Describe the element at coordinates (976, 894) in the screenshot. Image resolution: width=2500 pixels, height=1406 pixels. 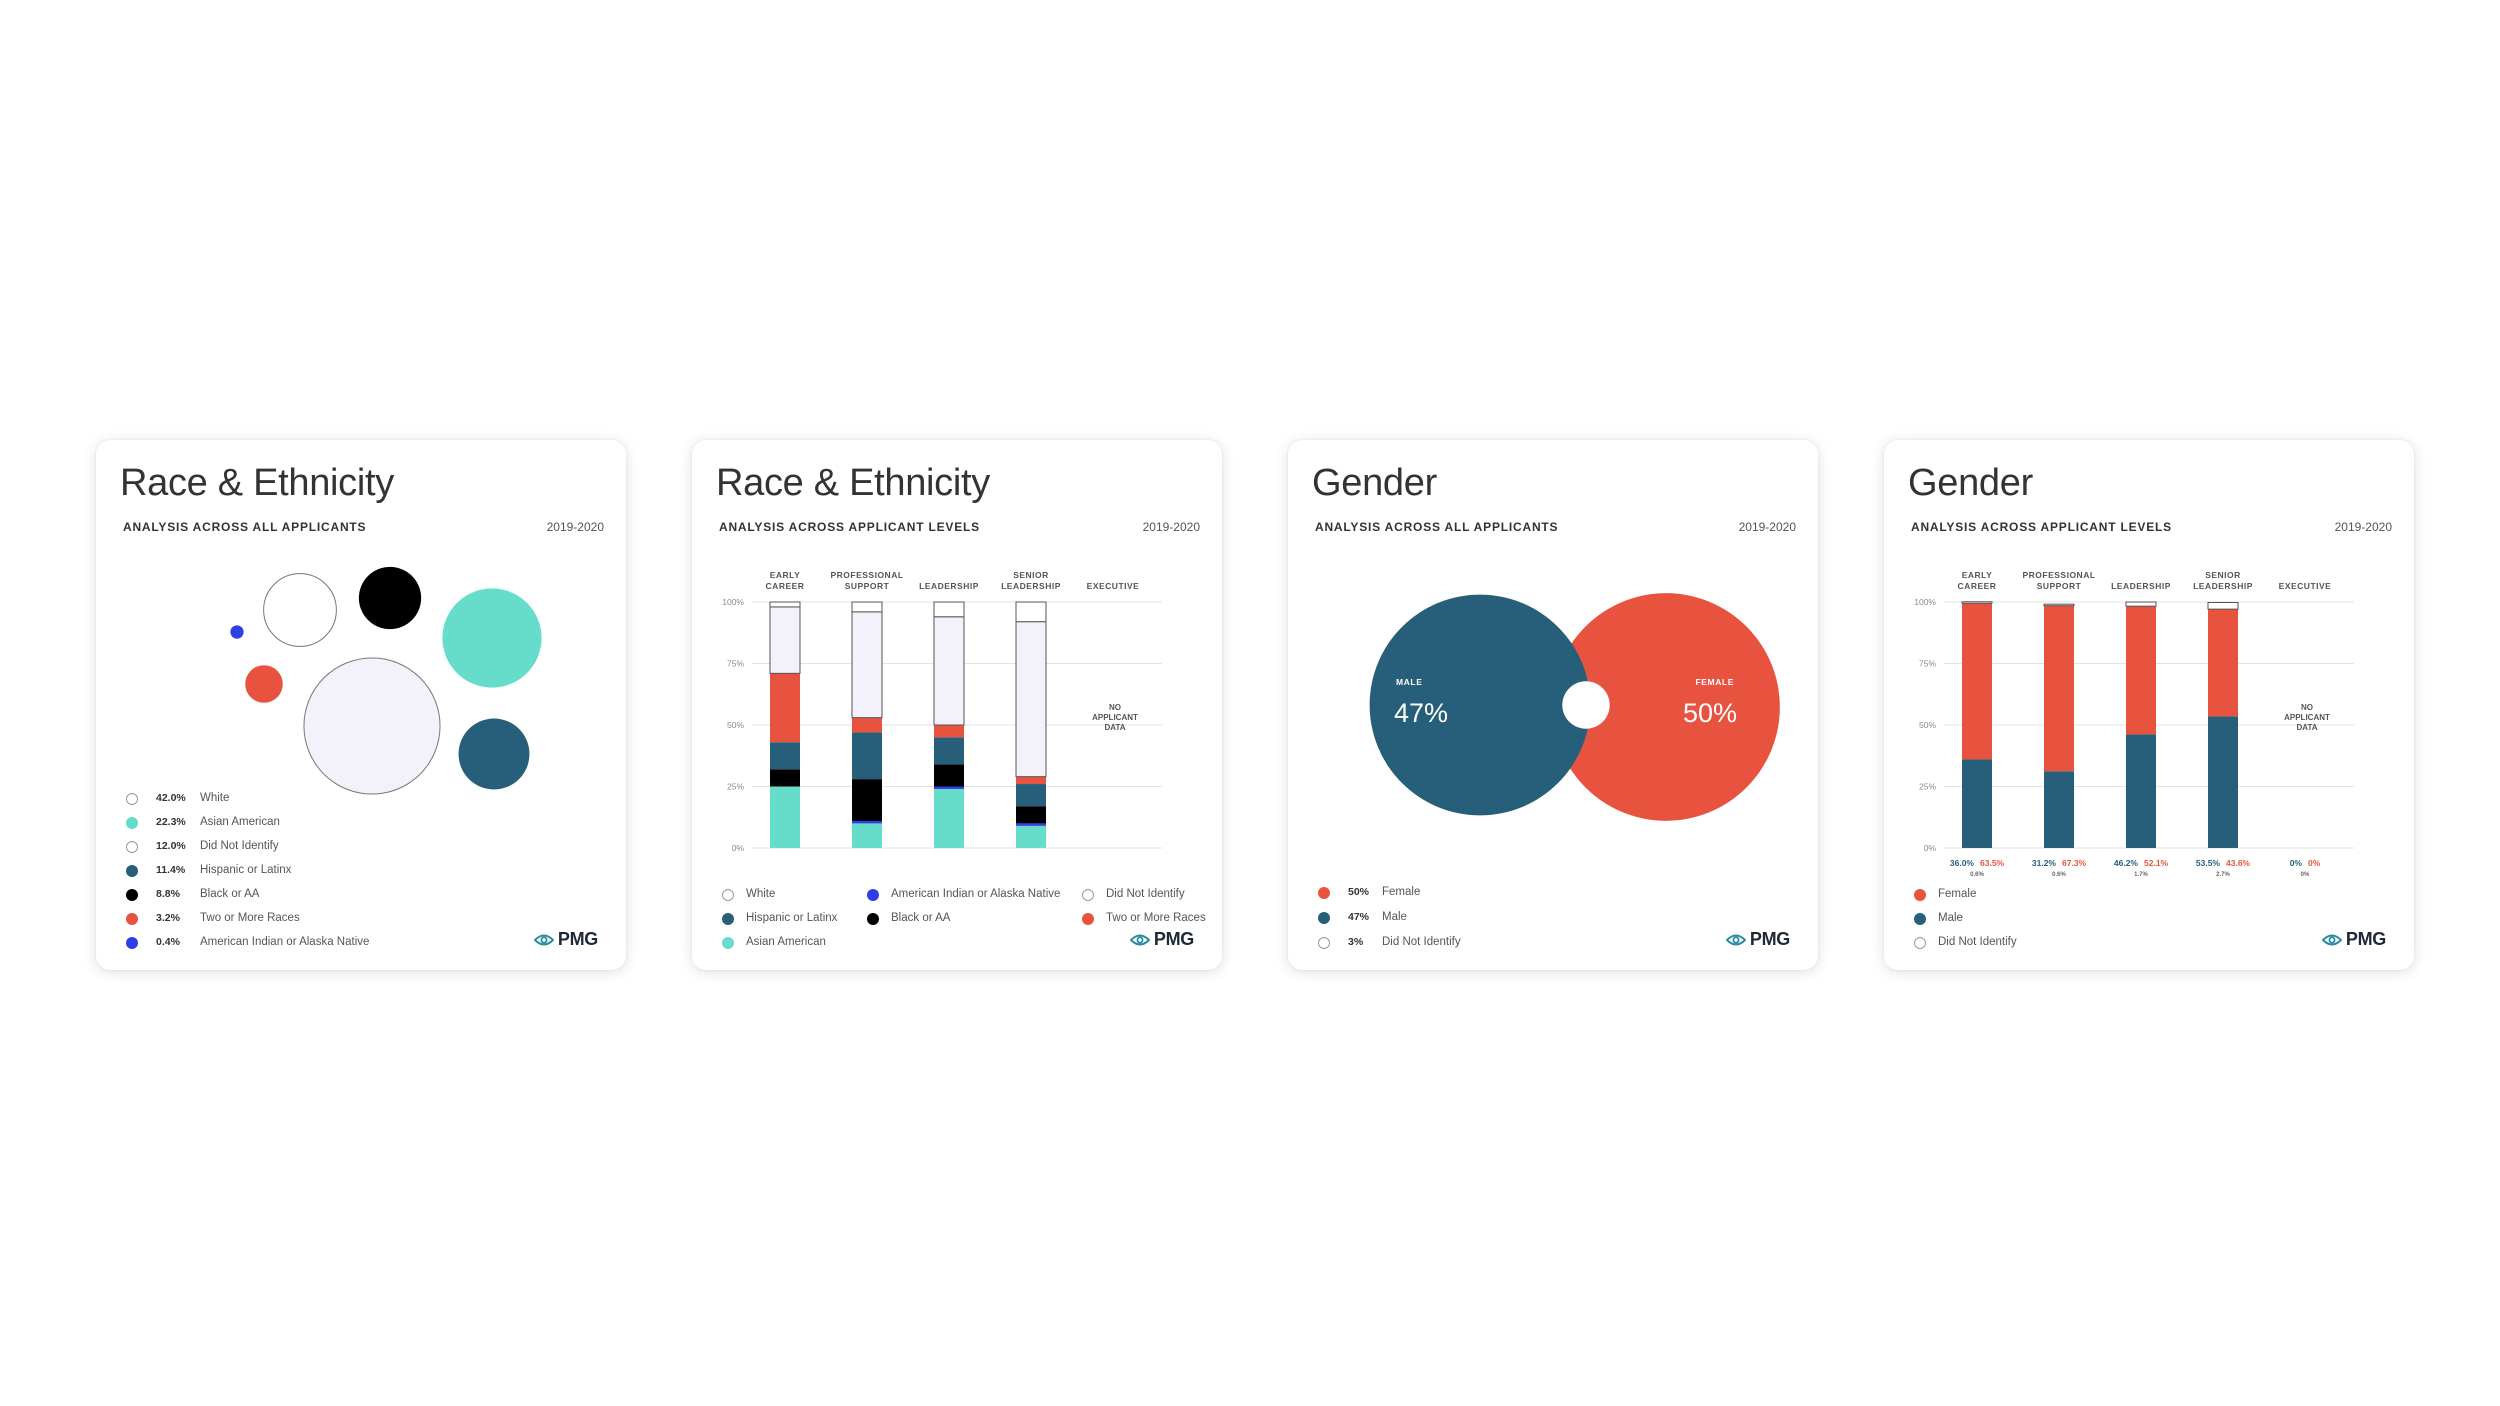
I see `legend-label: American Indian or Alaska Native` at that location.